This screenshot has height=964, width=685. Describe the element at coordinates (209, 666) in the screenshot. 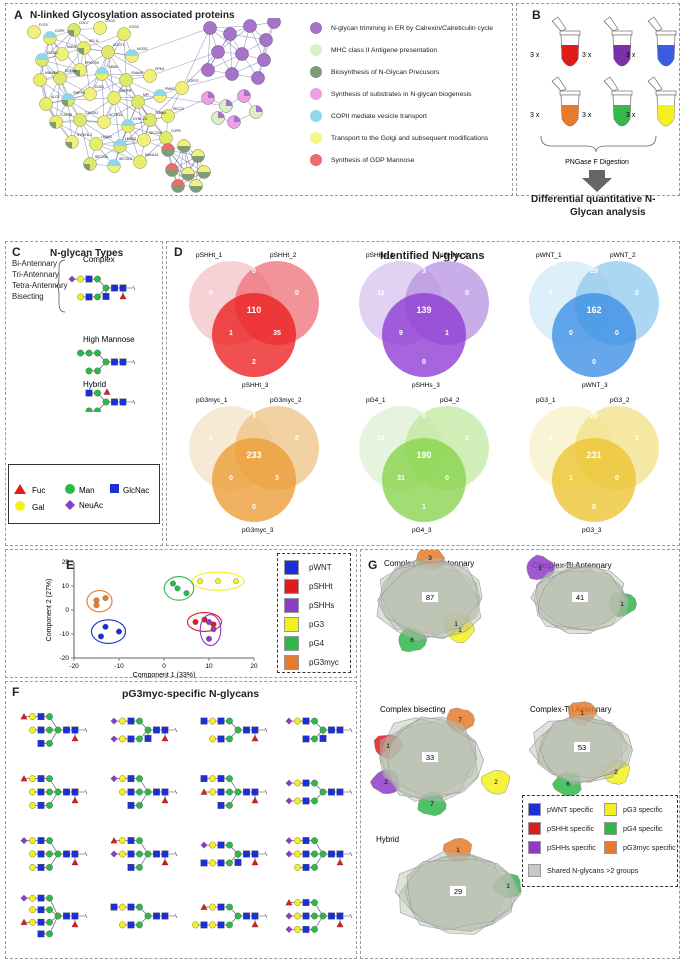

I see `x-tick-label: 10` at that location.